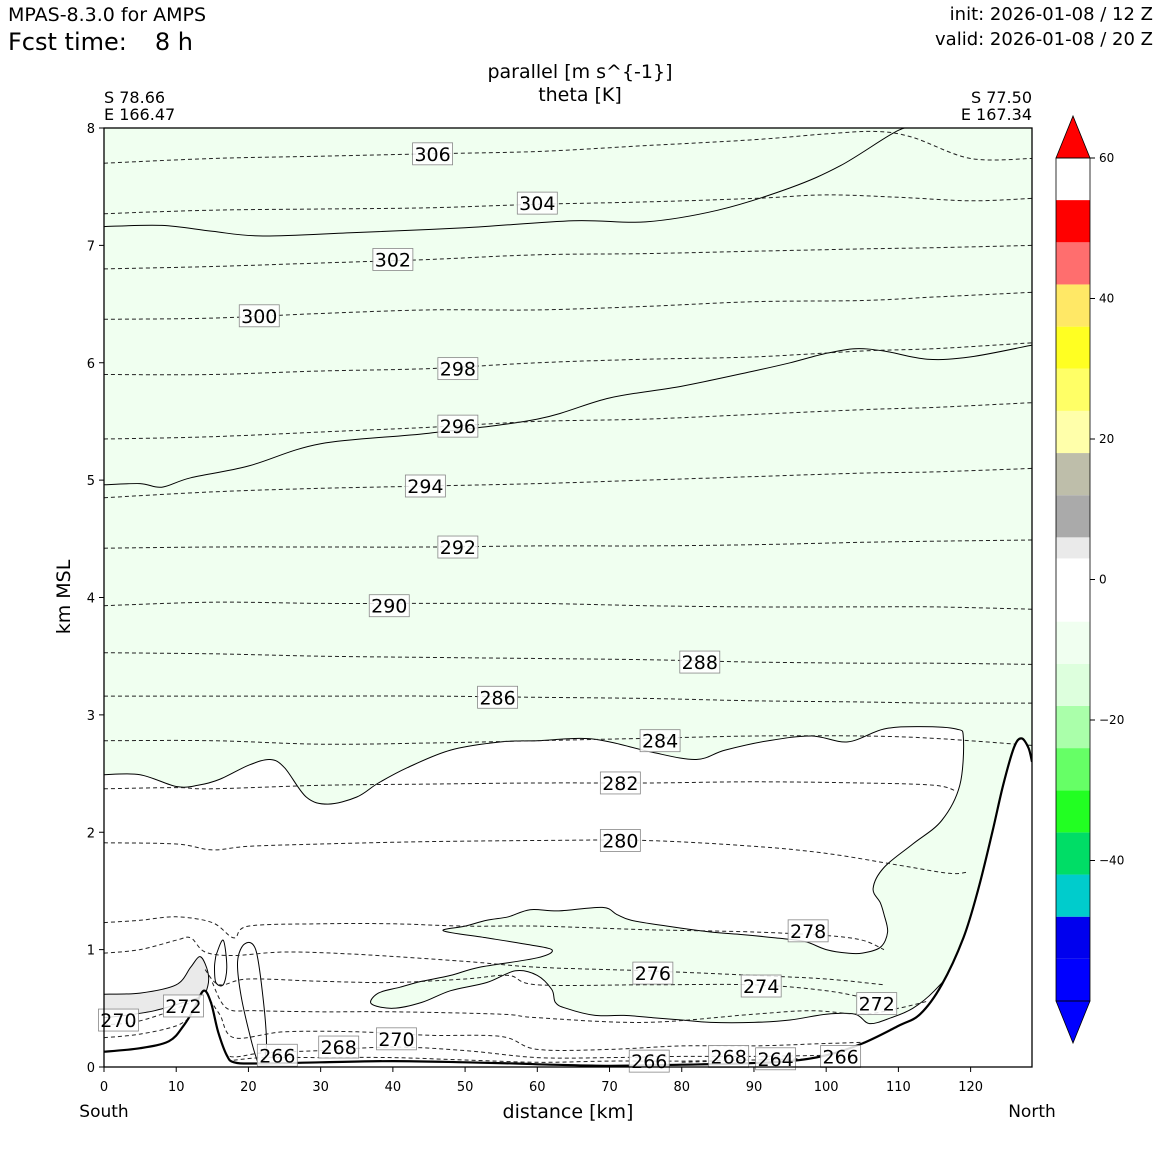  Describe the element at coordinates (104, 1087) in the screenshot. I see `x-tick-label: 0` at that location.